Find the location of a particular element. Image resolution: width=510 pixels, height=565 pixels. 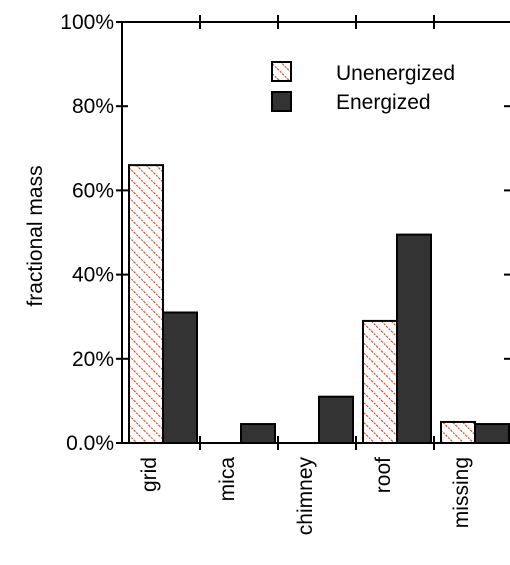

x-tick-labels: grid mica chimney roof missing is located at coordinates (305, 496).